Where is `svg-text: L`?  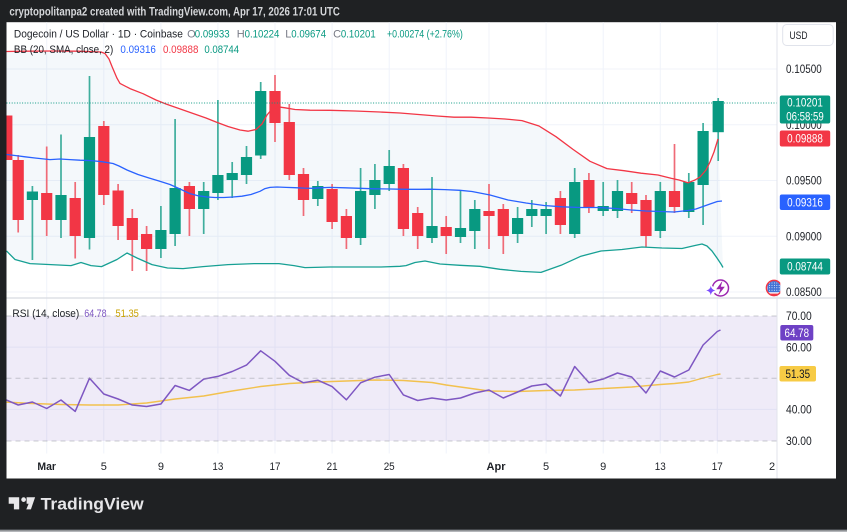
svg-text: L is located at coordinates (288, 34).